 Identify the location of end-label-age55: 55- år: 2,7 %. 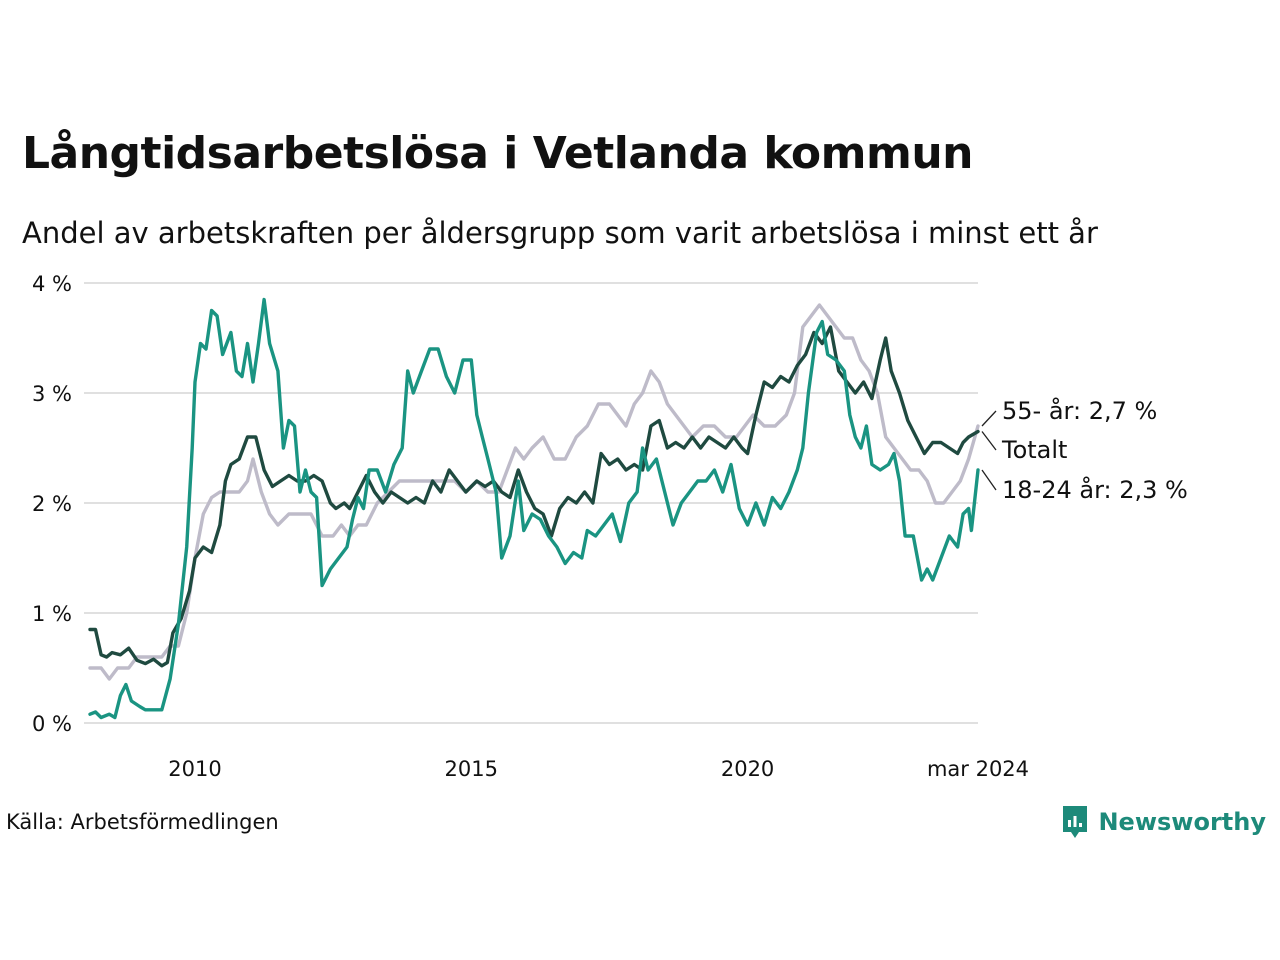
(1079, 410).